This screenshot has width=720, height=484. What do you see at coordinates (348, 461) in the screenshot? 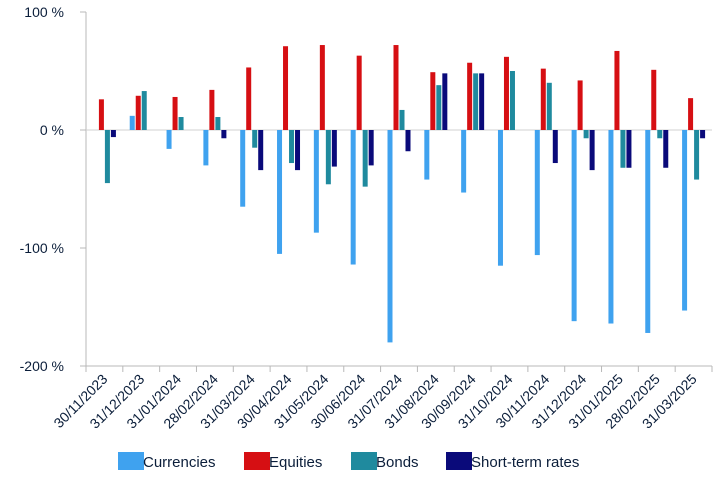
I see `legend: Currencies Equities Bonds Short-term rates` at bounding box center [348, 461].